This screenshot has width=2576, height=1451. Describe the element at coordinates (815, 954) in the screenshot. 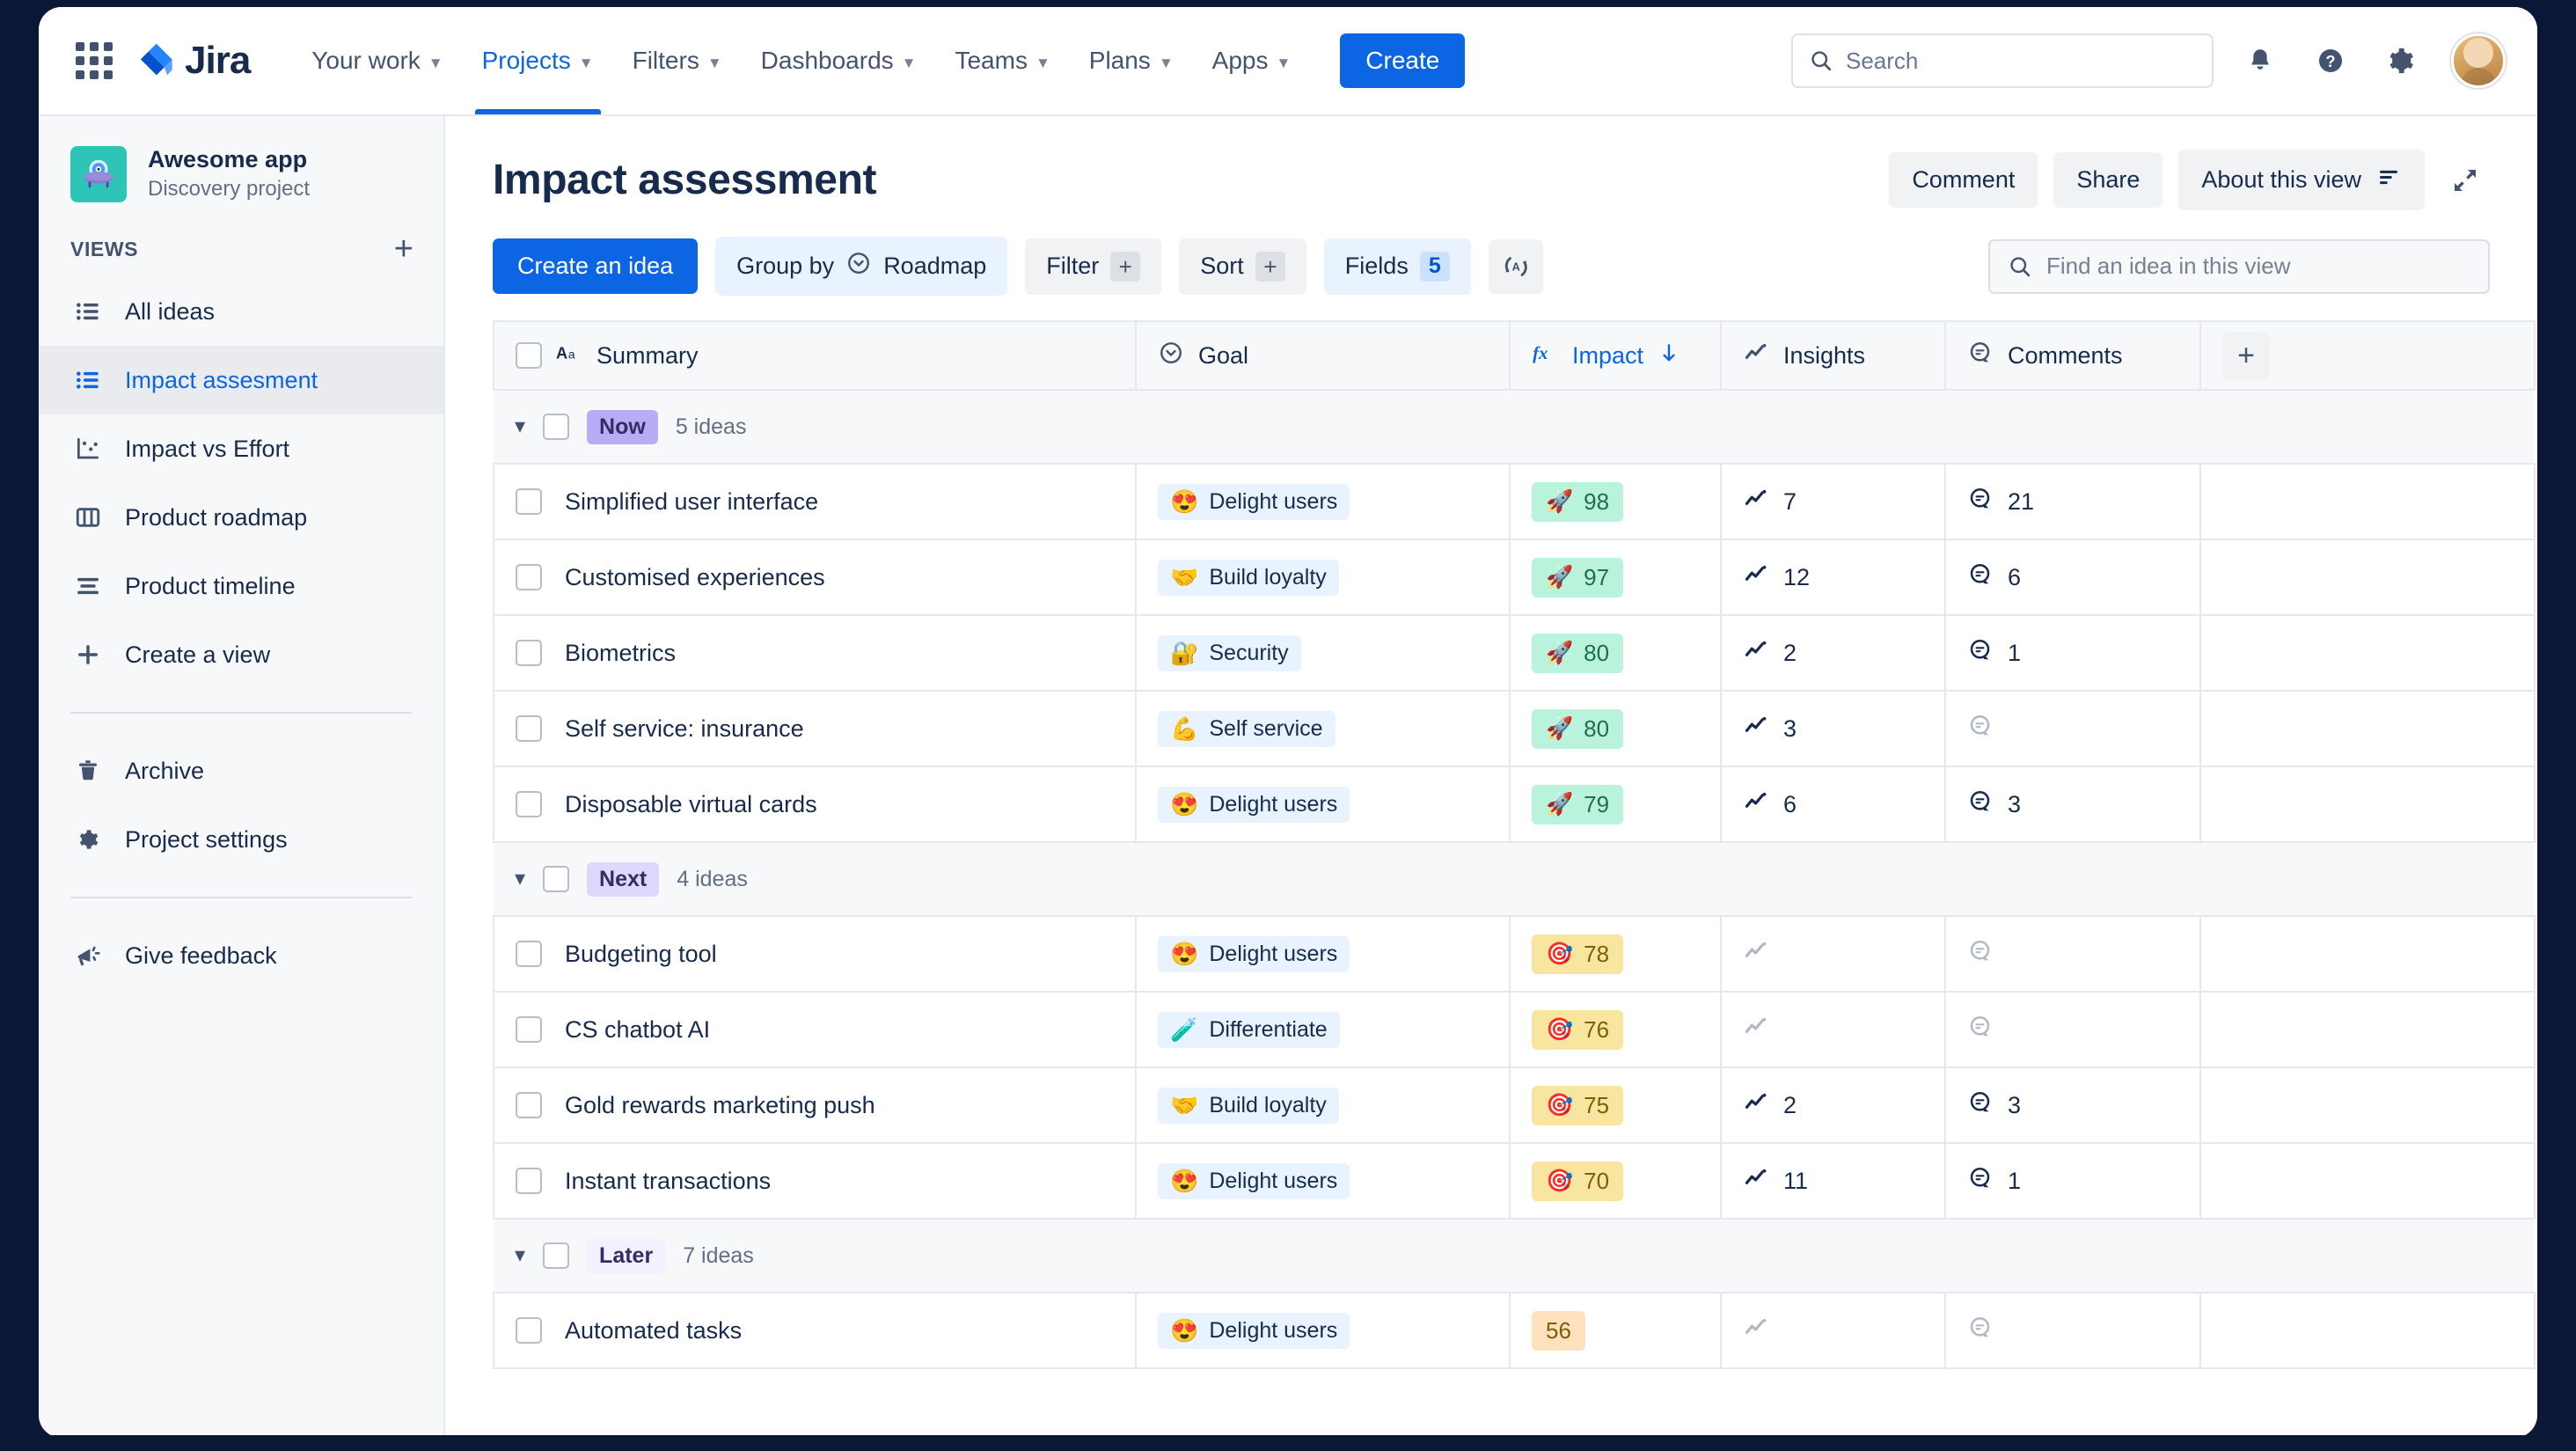

I see `summary-cell: Budgeting tool` at that location.